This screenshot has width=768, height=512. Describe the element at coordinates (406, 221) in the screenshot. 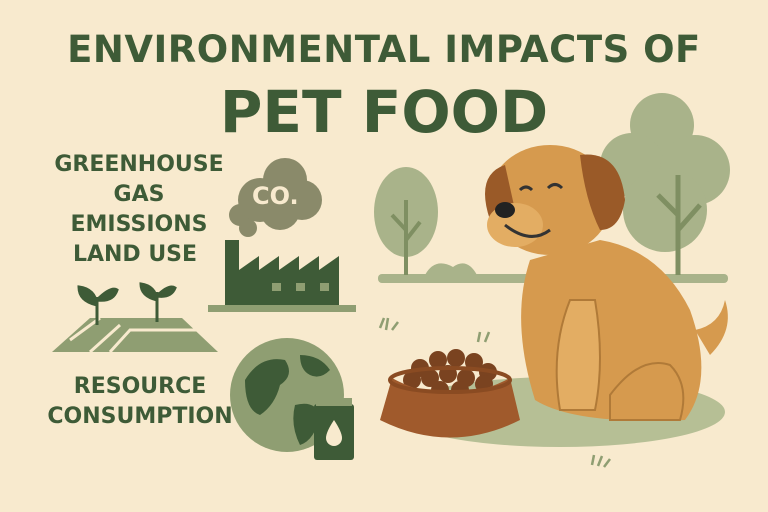

I see `small-tree-icon` at that location.